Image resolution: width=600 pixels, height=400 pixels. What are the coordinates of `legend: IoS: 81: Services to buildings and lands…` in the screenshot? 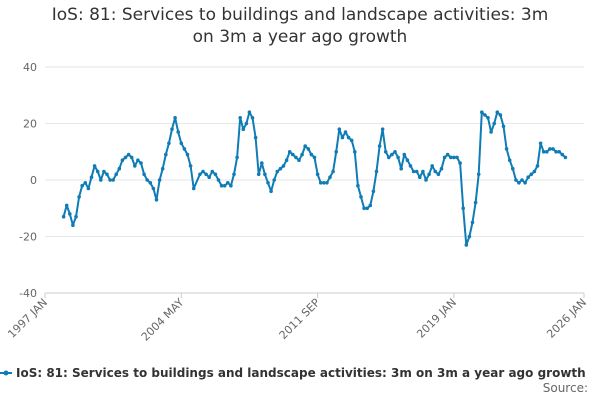 It's located at (293, 373).